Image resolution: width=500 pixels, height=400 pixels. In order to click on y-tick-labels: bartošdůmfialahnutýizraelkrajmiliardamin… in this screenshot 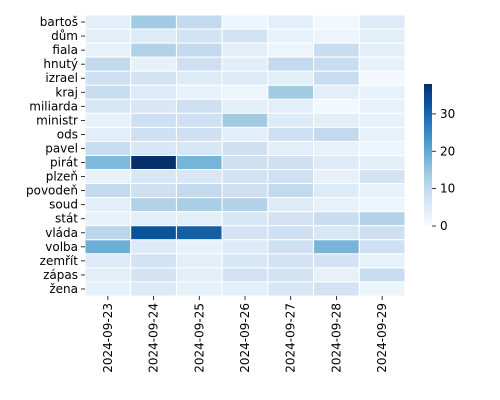, I will do `click(55, 155)`.